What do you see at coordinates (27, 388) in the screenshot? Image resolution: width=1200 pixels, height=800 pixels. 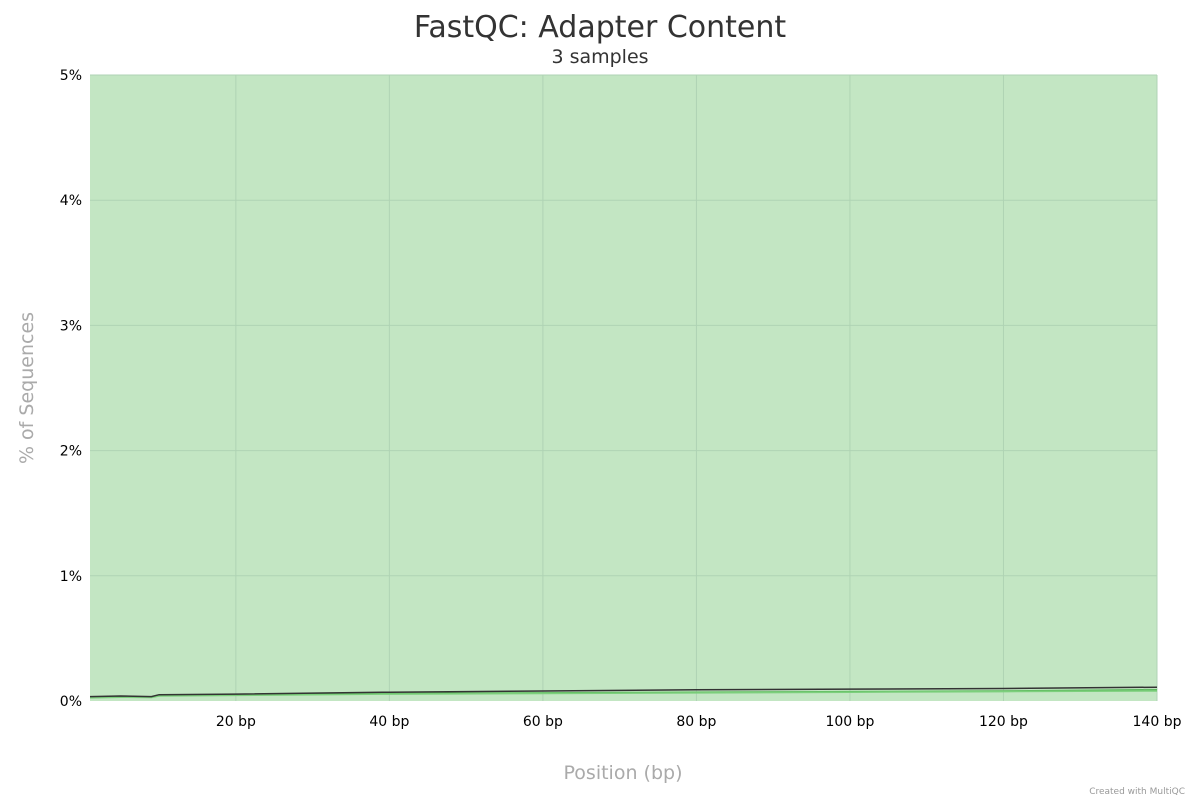 I see `y-axis-title: % of Sequences` at bounding box center [27, 388].